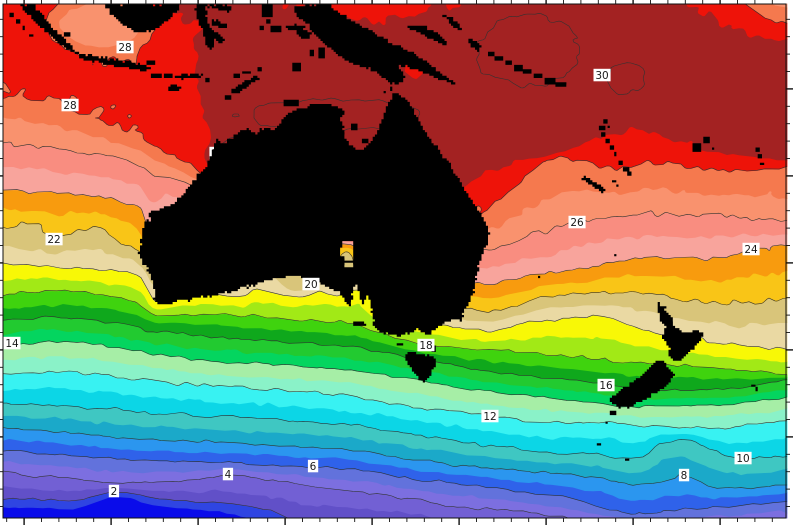  I want to click on contour-label: 12, so click(490, 416).